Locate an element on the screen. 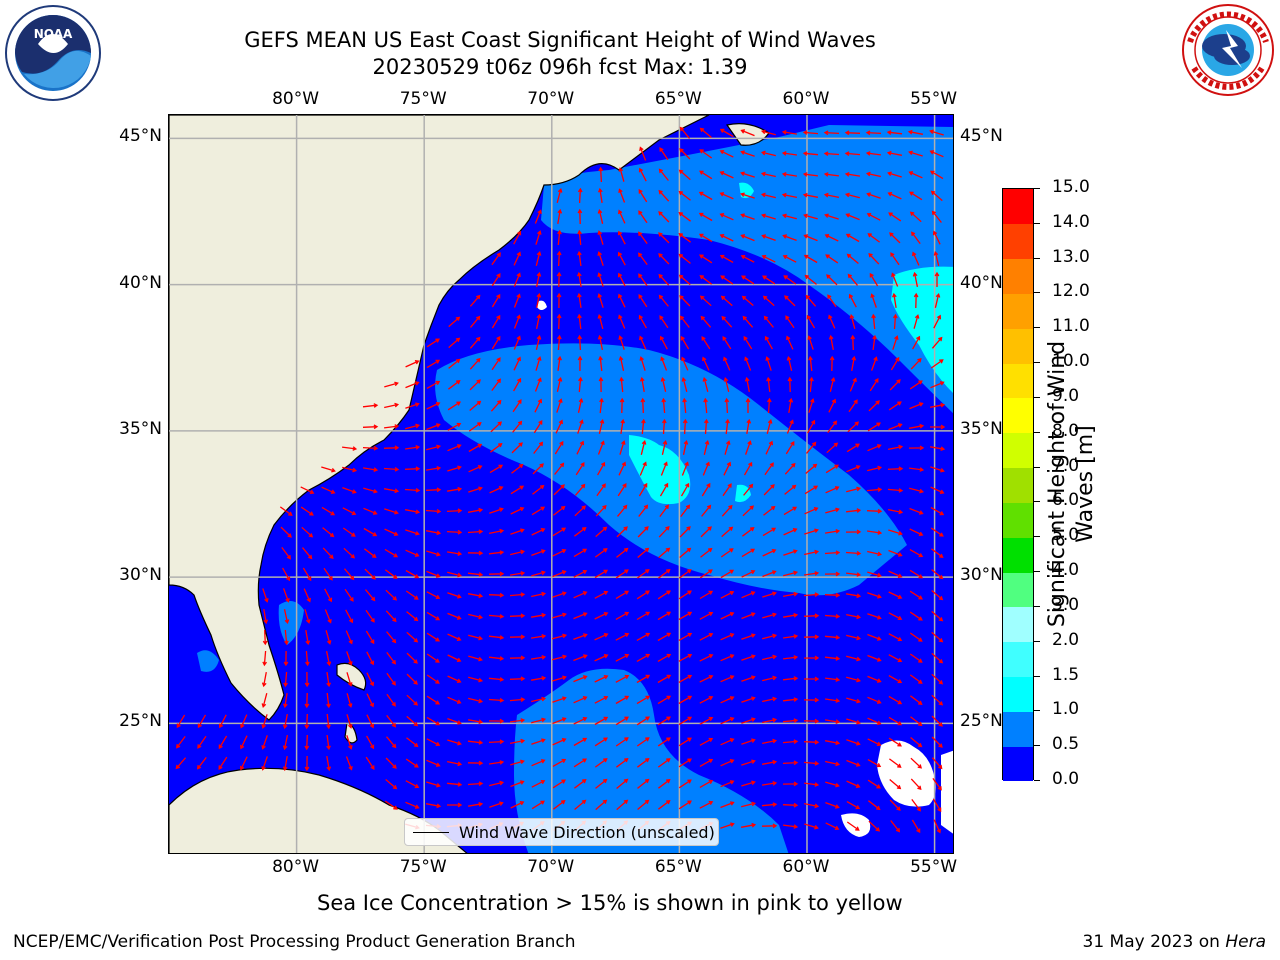  colorbar-tick-label: 2.0 is located at coordinates (1066, 639).